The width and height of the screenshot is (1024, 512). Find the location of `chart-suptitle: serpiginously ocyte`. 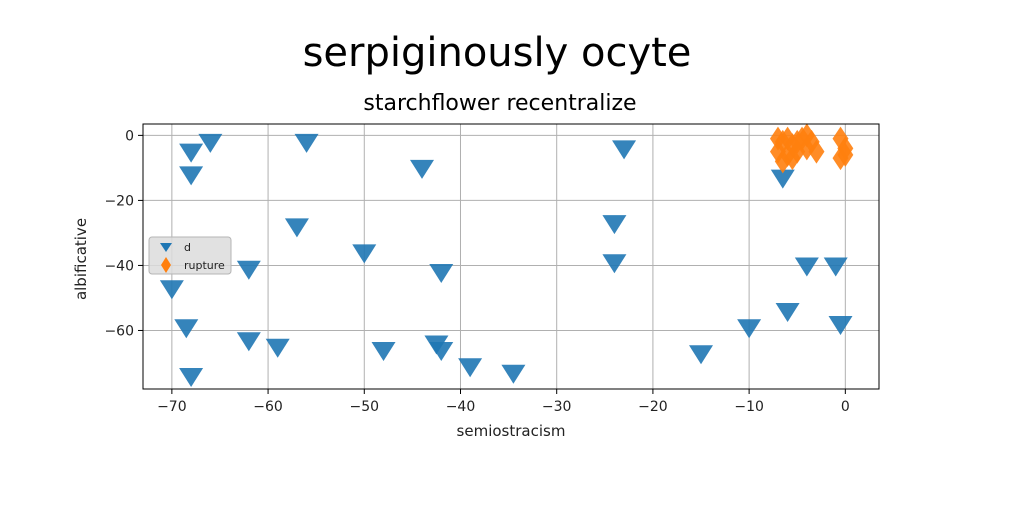

chart-suptitle: serpiginously ocyte is located at coordinates (497, 53).